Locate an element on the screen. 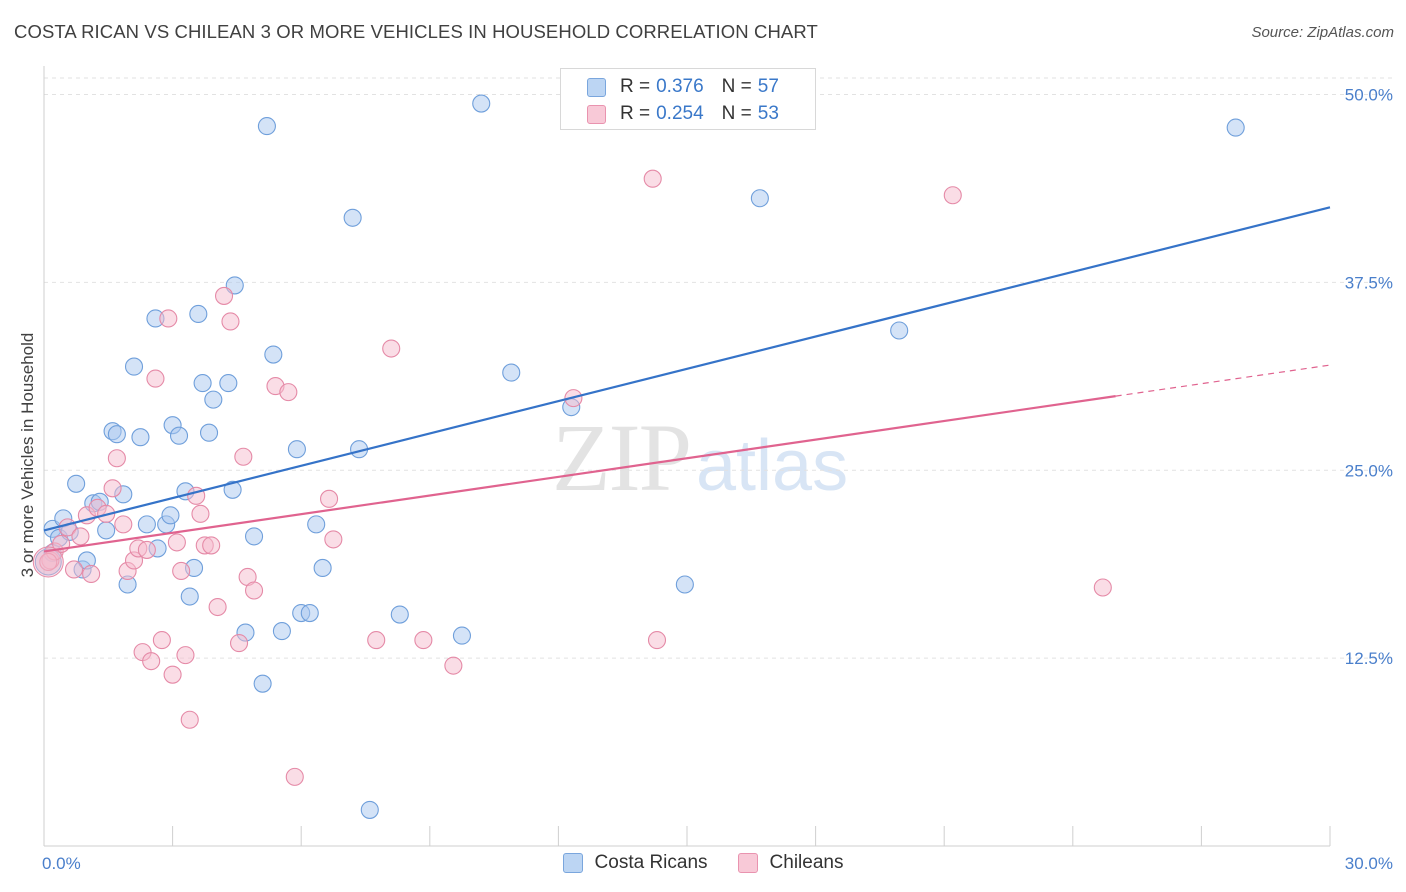 The image size is (1406, 892). trend-line-chileans-dashed is located at coordinates (1223, 380).